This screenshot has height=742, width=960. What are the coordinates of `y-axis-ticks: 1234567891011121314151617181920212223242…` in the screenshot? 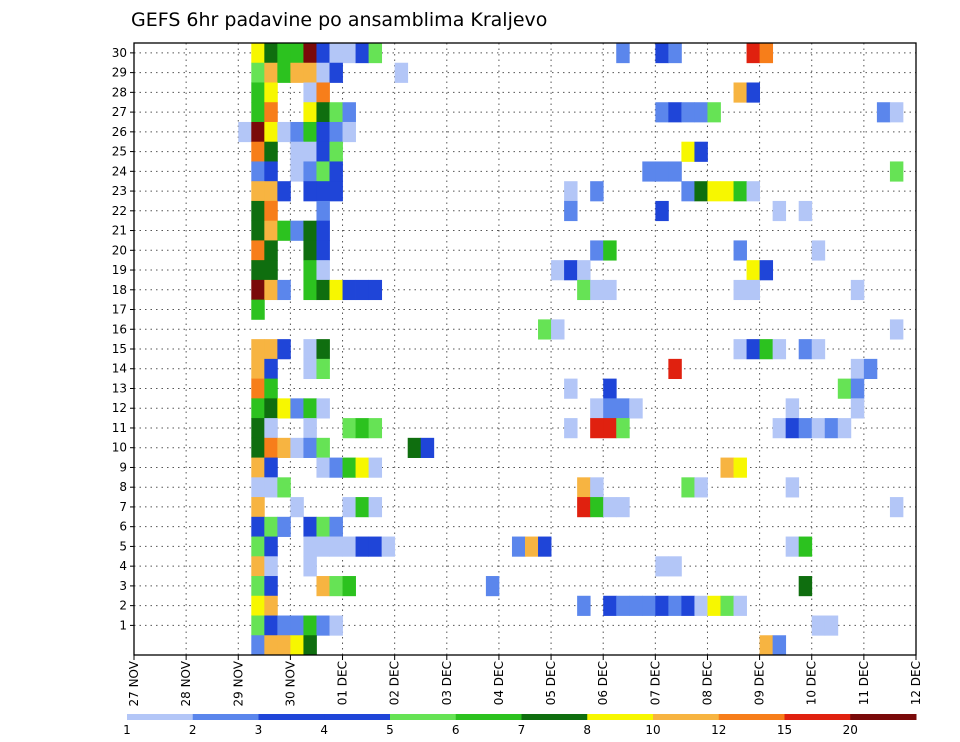 It's located at (123, 339).